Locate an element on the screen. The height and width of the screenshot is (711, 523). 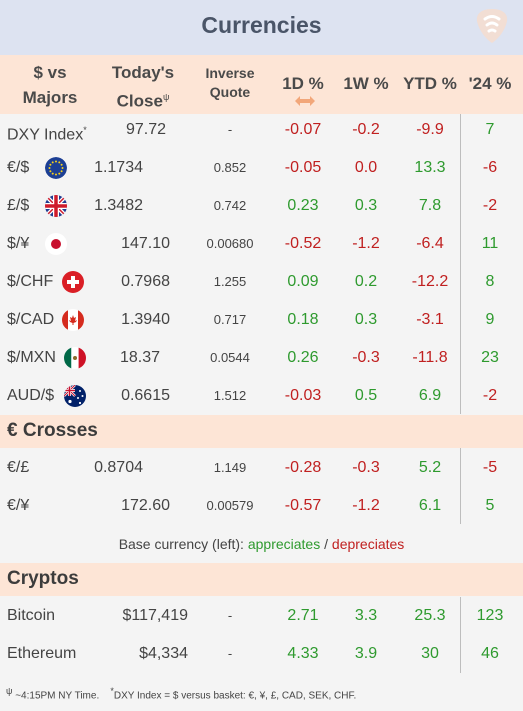
col-header-pair: $ vs Majors is located at coordinates (50, 85).